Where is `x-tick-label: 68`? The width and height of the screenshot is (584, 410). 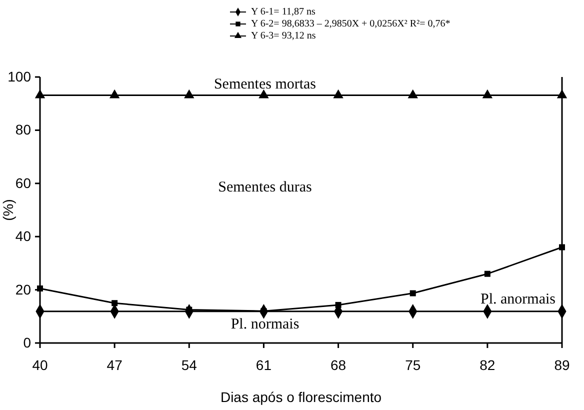
x-tick-label: 68 is located at coordinates (338, 364).